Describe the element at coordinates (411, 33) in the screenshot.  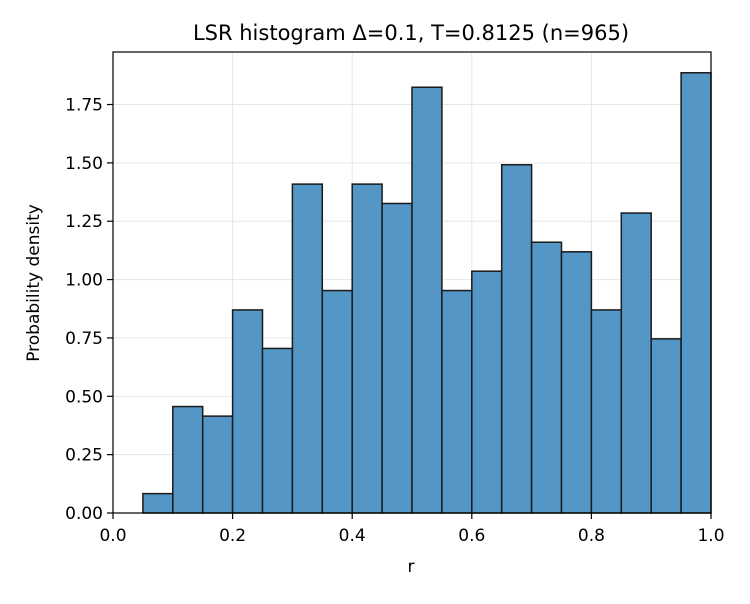
I see `chart-title: LSR histogram Δ=0.1, T=0.8125 (n=965)` at that location.